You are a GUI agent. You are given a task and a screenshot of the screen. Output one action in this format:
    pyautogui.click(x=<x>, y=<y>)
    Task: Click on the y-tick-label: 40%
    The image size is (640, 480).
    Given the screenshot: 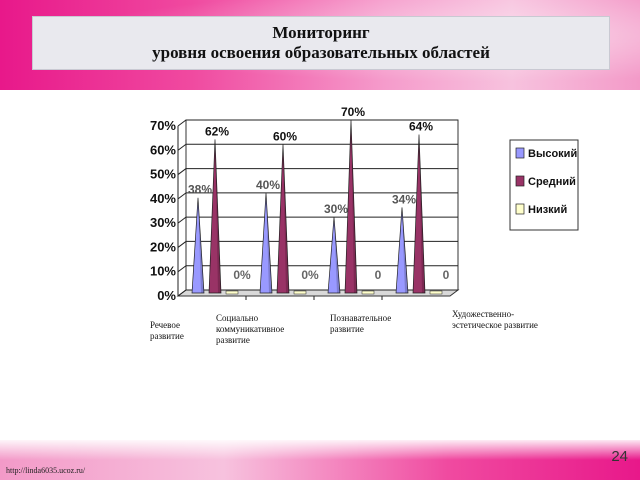 What is the action you would take?
    pyautogui.click(x=163, y=198)
    